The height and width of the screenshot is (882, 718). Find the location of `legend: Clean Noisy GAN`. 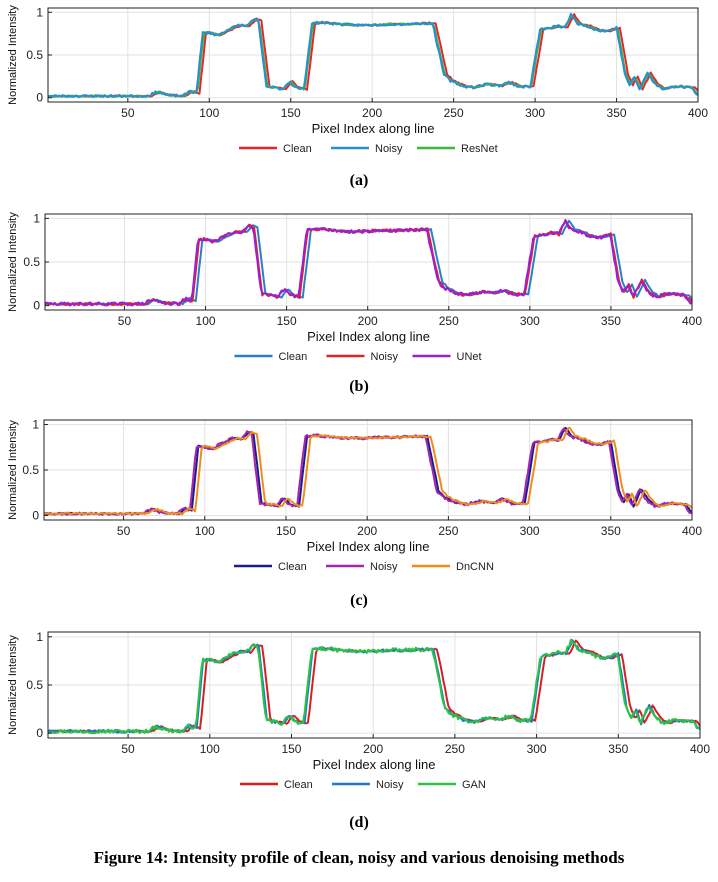

legend: Clean Noisy GAN is located at coordinates (363, 785).